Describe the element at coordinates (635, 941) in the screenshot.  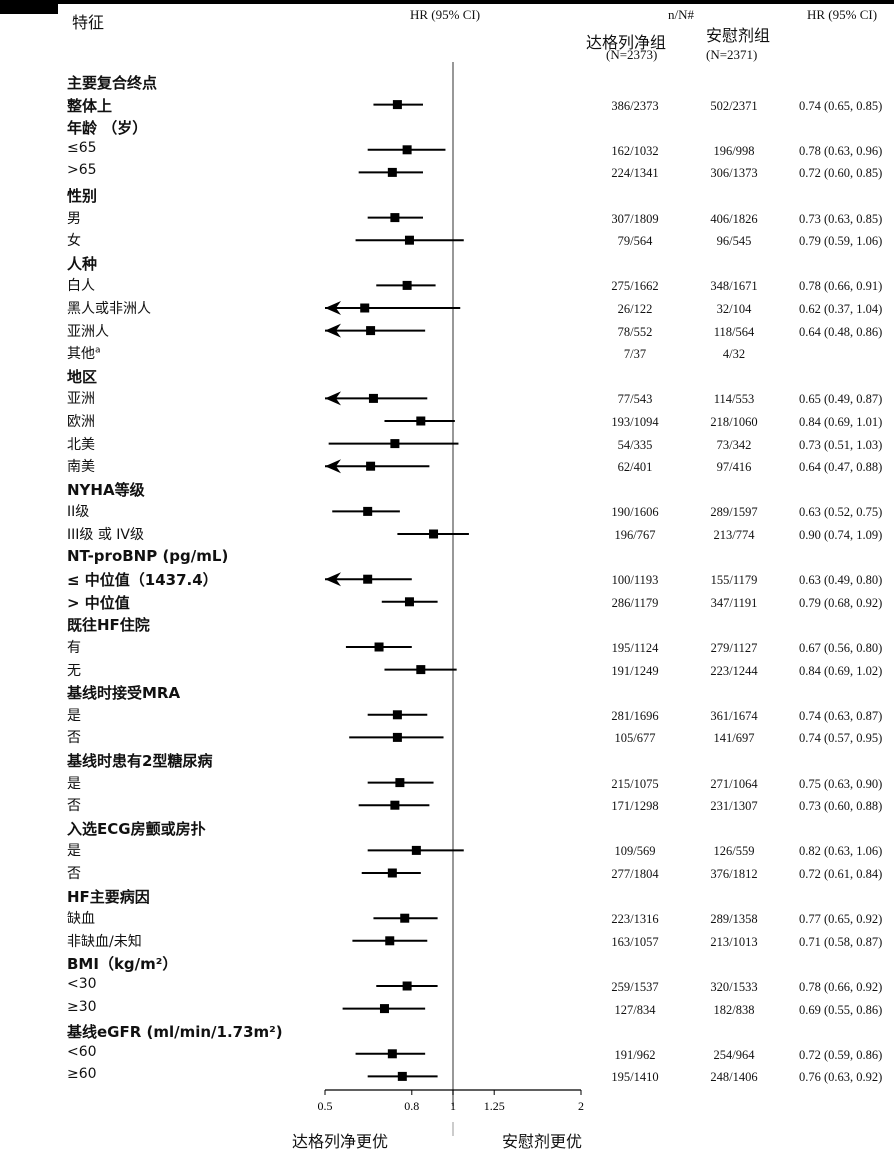
I see `cell-n-drug: 163/1057` at that location.